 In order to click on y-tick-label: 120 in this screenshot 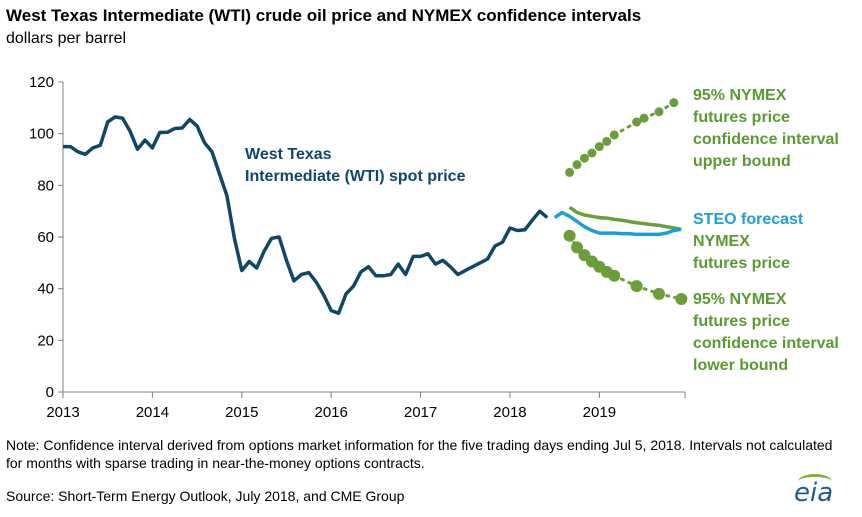, I will do `click(41, 82)`.